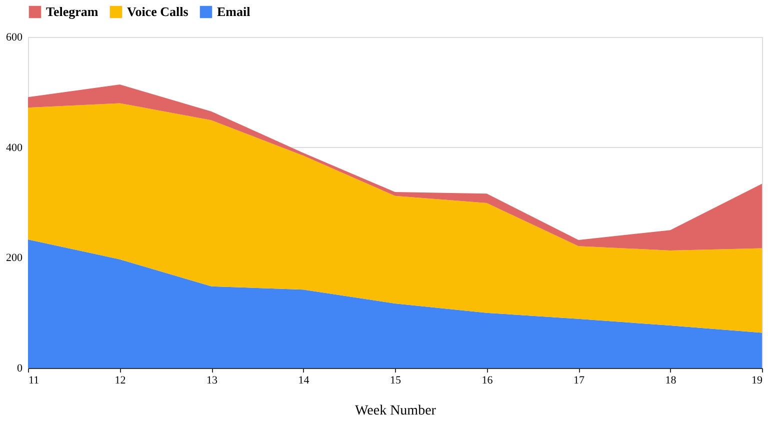 This screenshot has height=422, width=768. I want to click on legend-label: Voice Calls, so click(157, 11).